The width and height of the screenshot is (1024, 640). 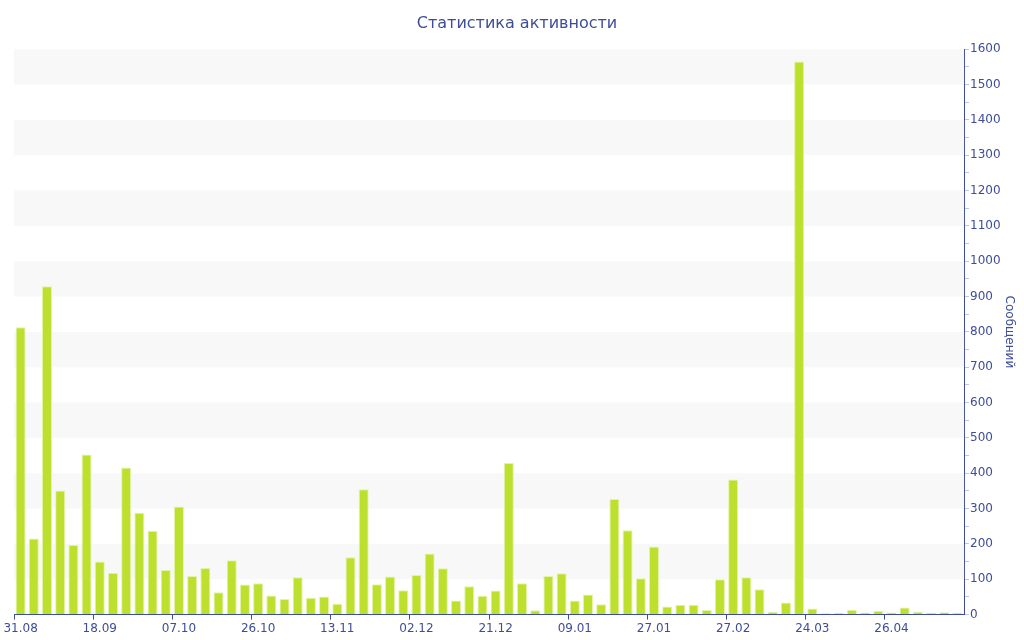 I want to click on y-tick-label: 1400, so click(x=985, y=119).